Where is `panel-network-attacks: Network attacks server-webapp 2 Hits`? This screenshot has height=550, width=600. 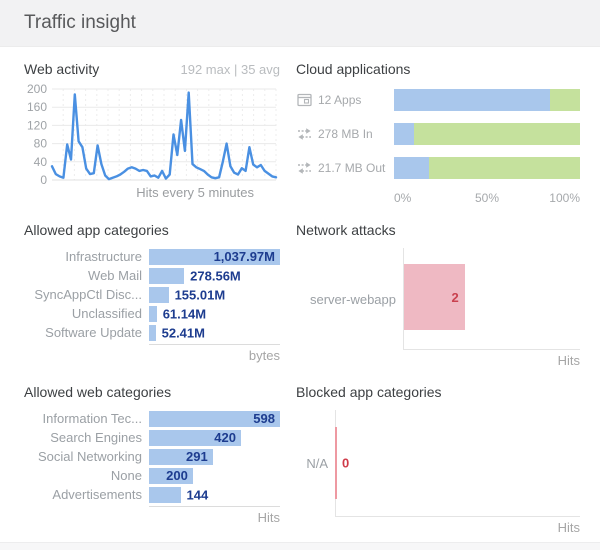
panel-network-attacks: Network attacks server-webapp 2 Hits is located at coordinates (438, 295).